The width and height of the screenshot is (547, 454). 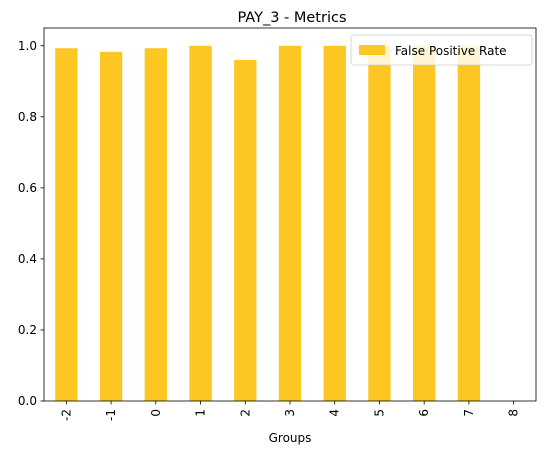 What do you see at coordinates (27, 401) in the screenshot?
I see `y-tick-label: 0.0` at bounding box center [27, 401].